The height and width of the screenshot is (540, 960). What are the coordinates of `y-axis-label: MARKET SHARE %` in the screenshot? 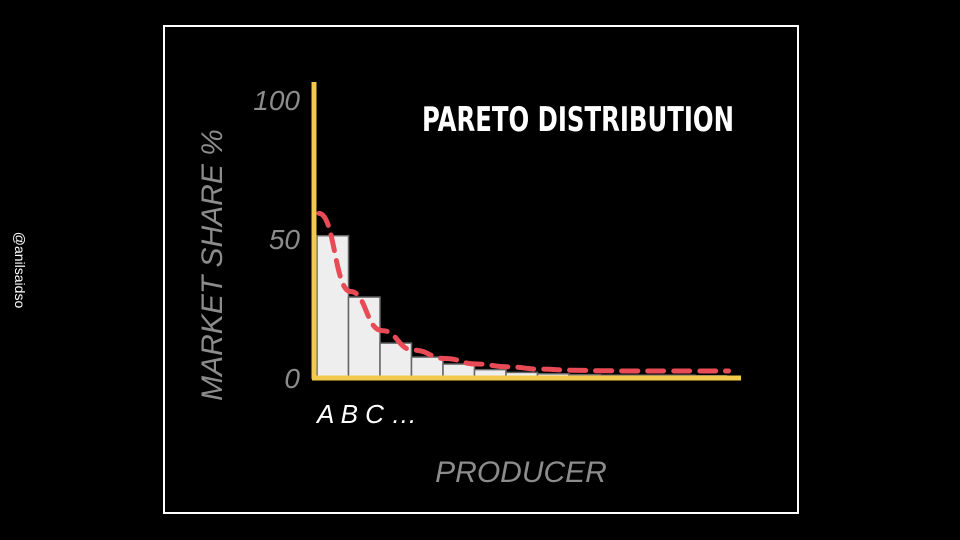 It's located at (212, 265).